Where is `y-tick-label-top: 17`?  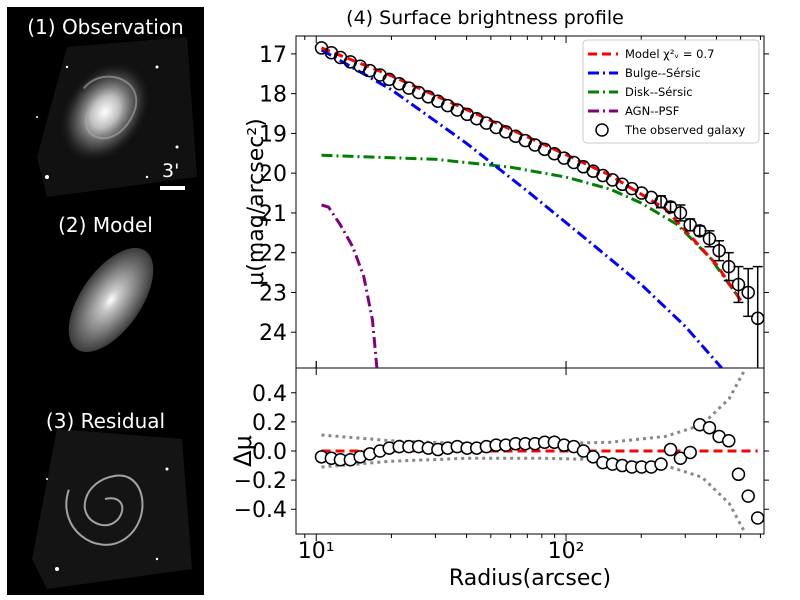
y-tick-label-top: 17 is located at coordinates (273, 55).